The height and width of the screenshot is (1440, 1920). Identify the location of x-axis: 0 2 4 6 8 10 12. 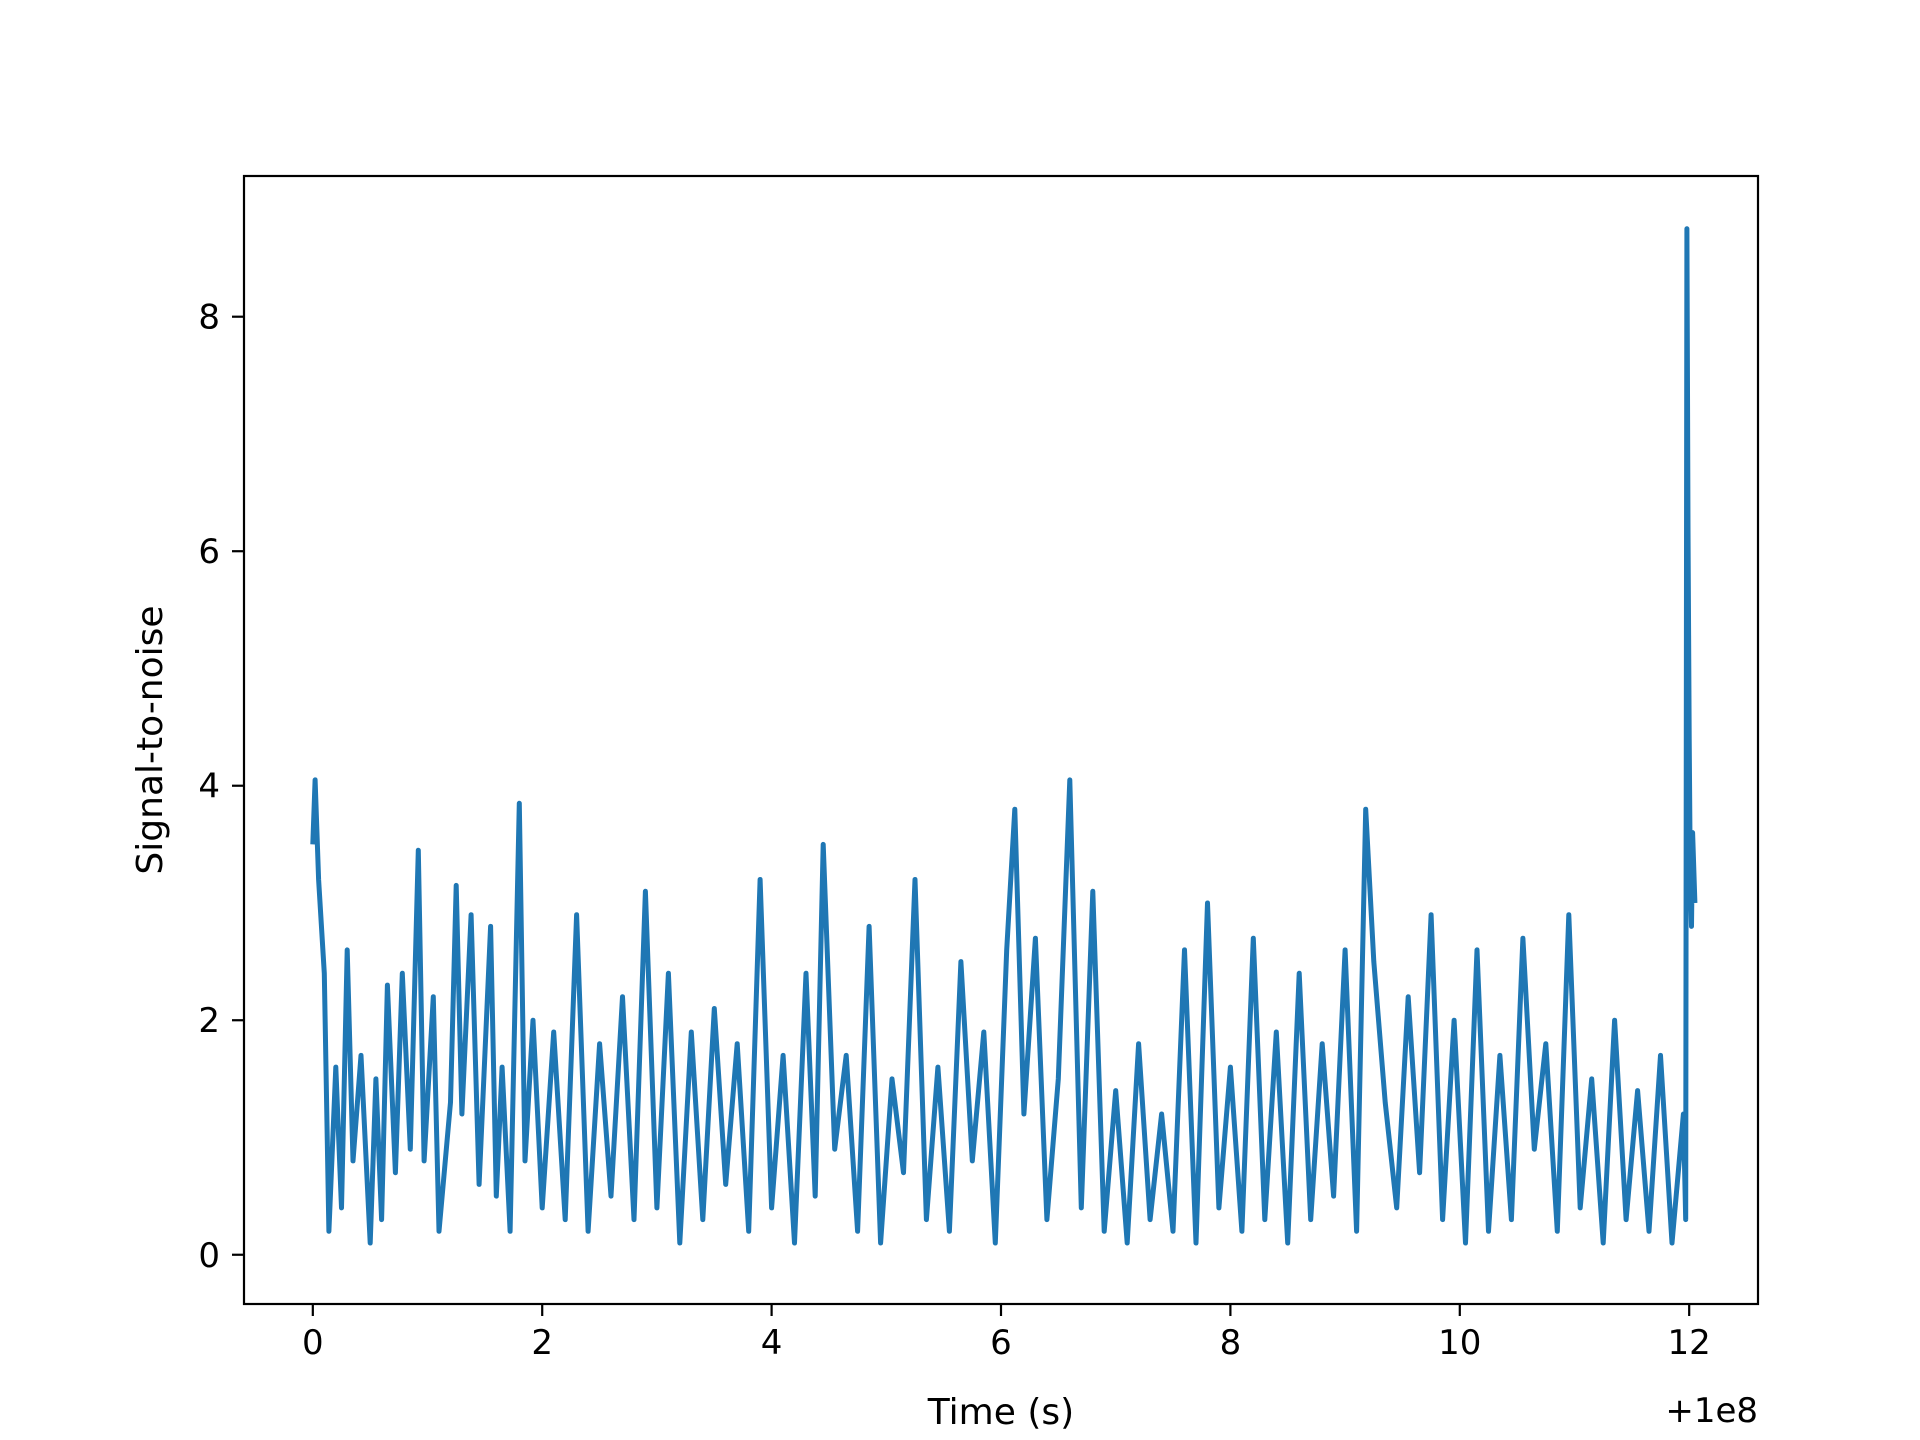
(1006, 1333).